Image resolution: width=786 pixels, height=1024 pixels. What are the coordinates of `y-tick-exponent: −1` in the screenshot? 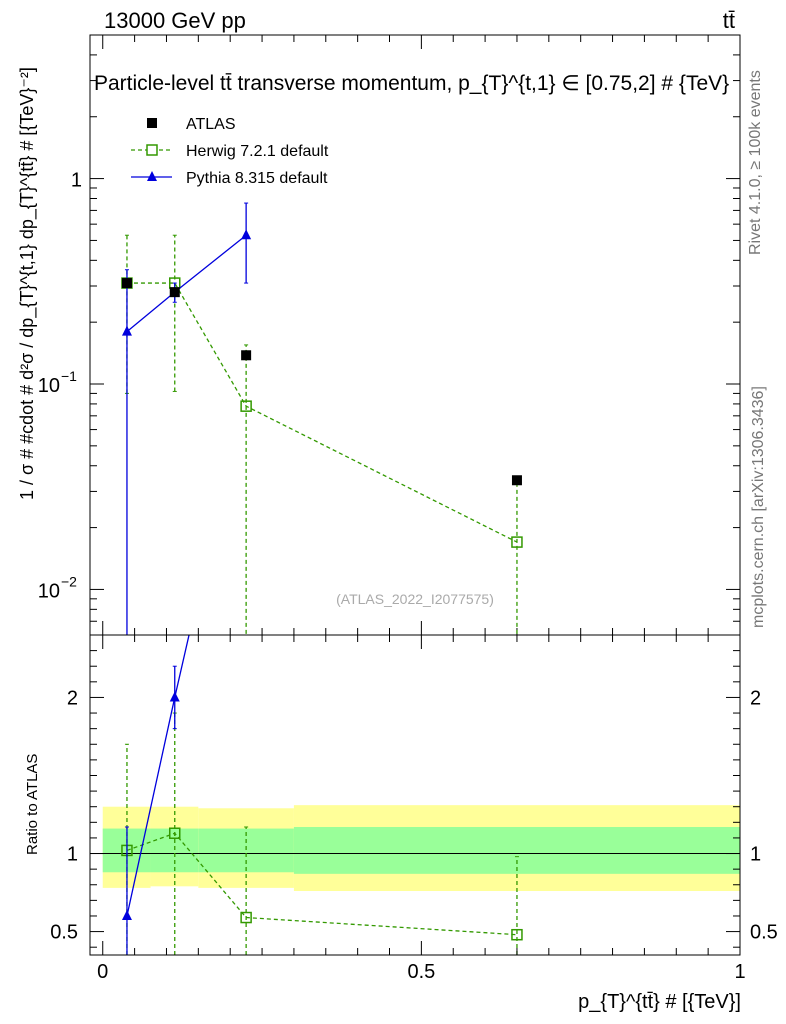 It's located at (69, 376).